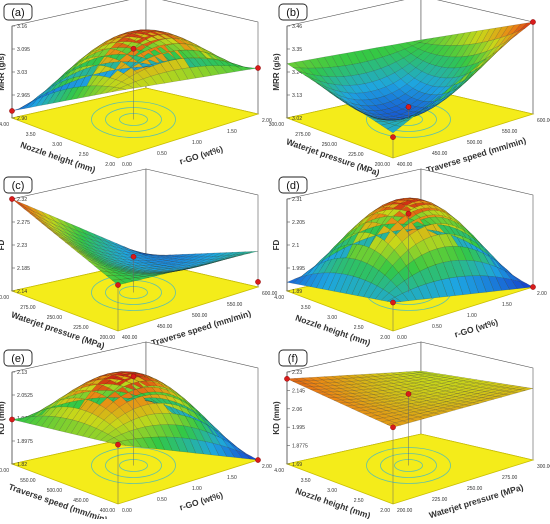  Describe the element at coordinates (18, 185) in the screenshot. I see `panel-label: (c)` at that location.